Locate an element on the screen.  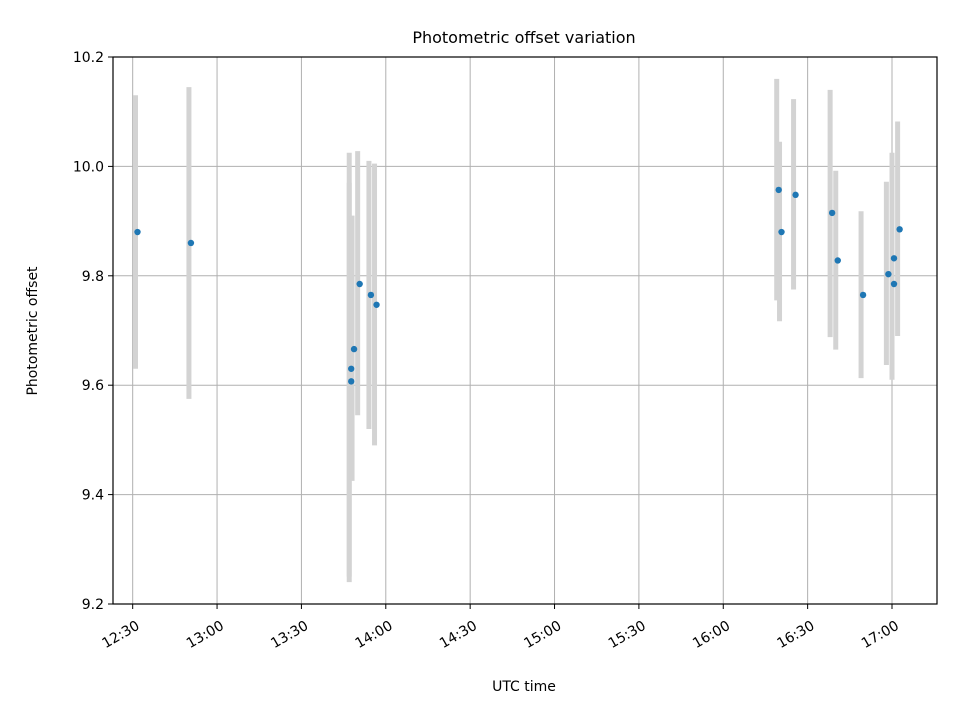
chart-title: Photometric offset variation is located at coordinates (523, 37).